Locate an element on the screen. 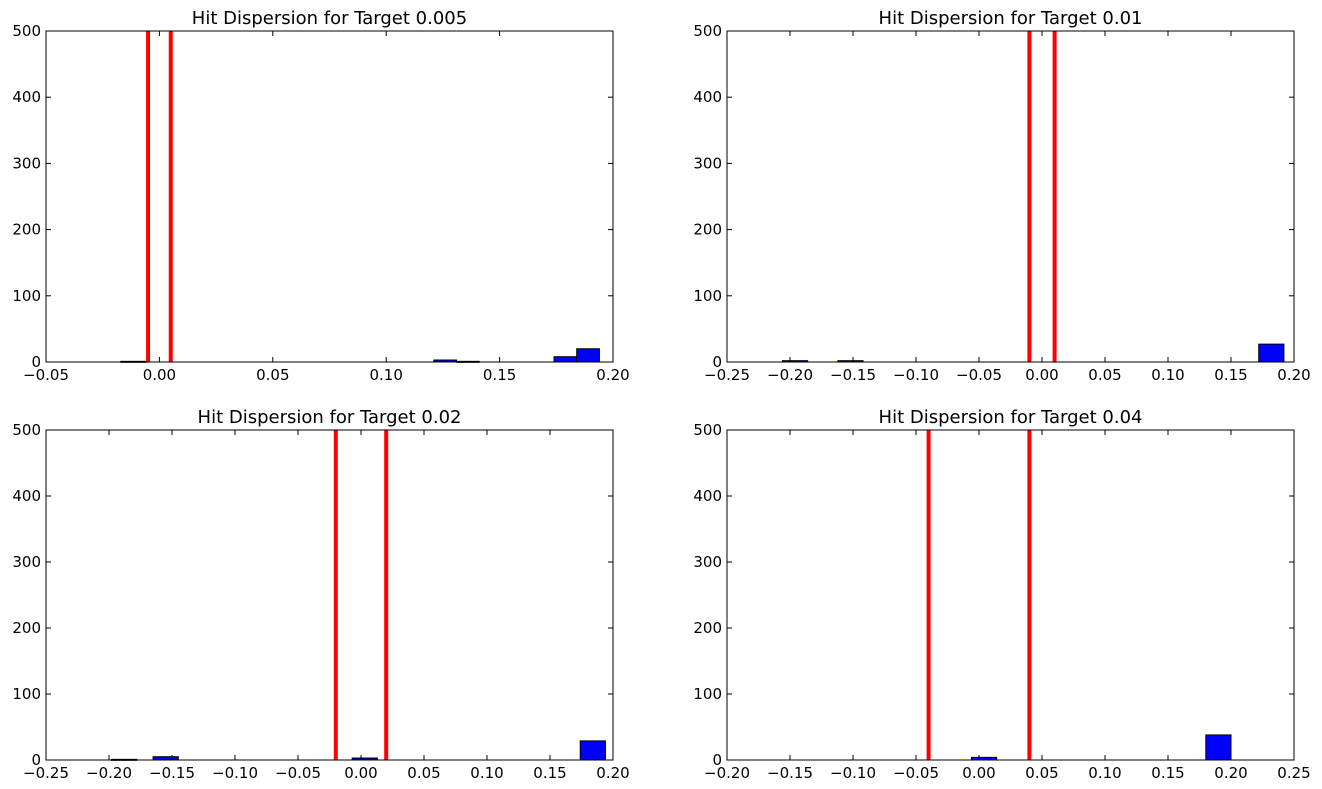 This screenshot has width=1322, height=789. chart-title: Hit Dispersion for Target 0.04 is located at coordinates (1011, 417).